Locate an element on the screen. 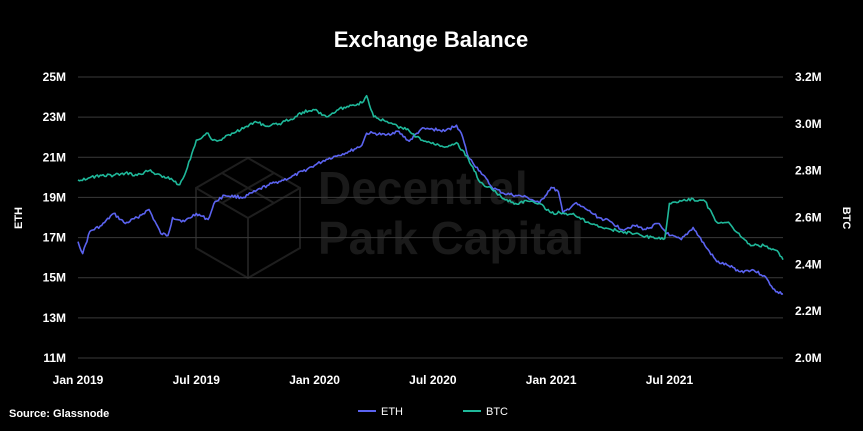  source-note: Source: Glassnode is located at coordinates (59, 414).